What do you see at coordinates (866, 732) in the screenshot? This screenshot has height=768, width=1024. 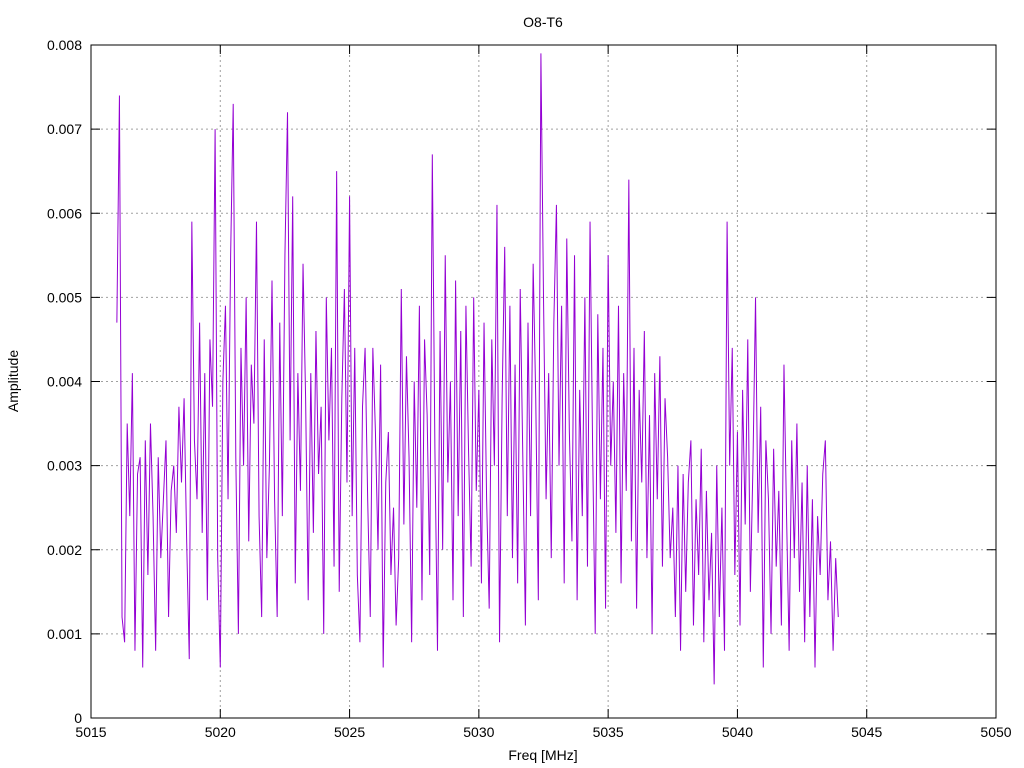 I see `x-tick-label: 5045` at bounding box center [866, 732].